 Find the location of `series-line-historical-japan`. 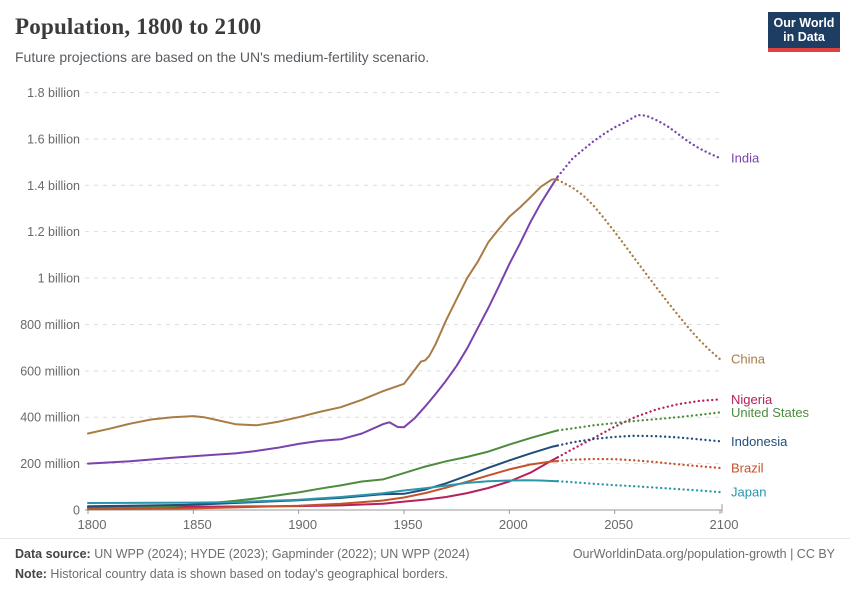

series-line-historical-japan is located at coordinates (323, 491).